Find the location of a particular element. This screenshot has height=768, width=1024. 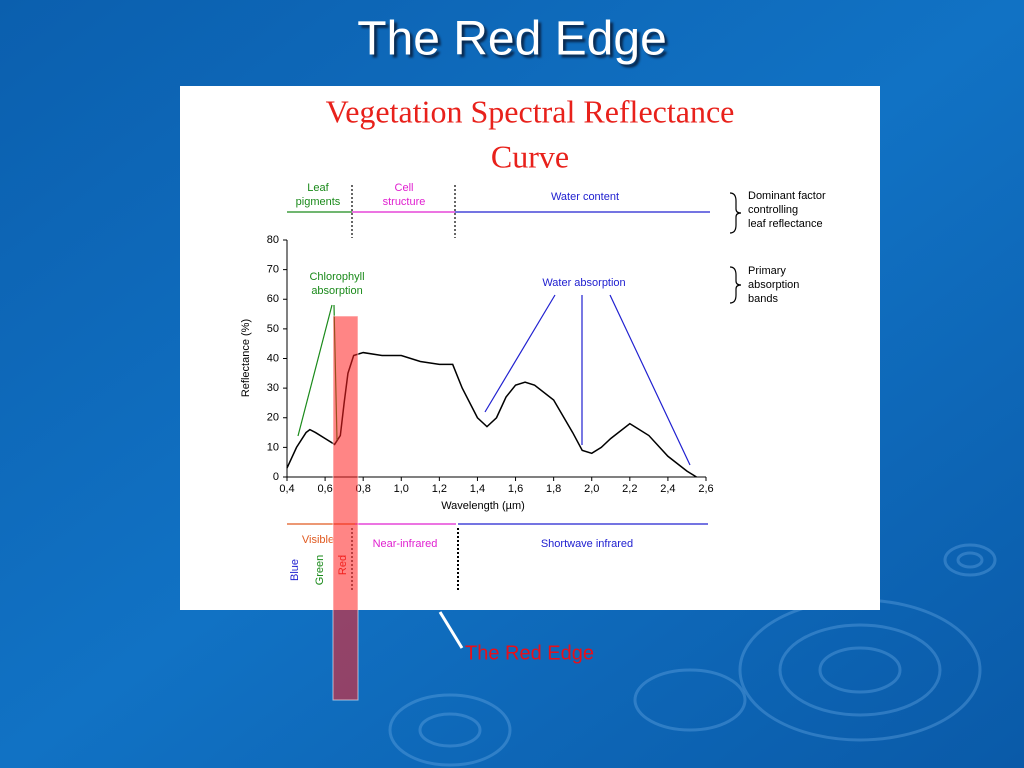

x-tick-label: 1,8 is located at coordinates (553, 489).